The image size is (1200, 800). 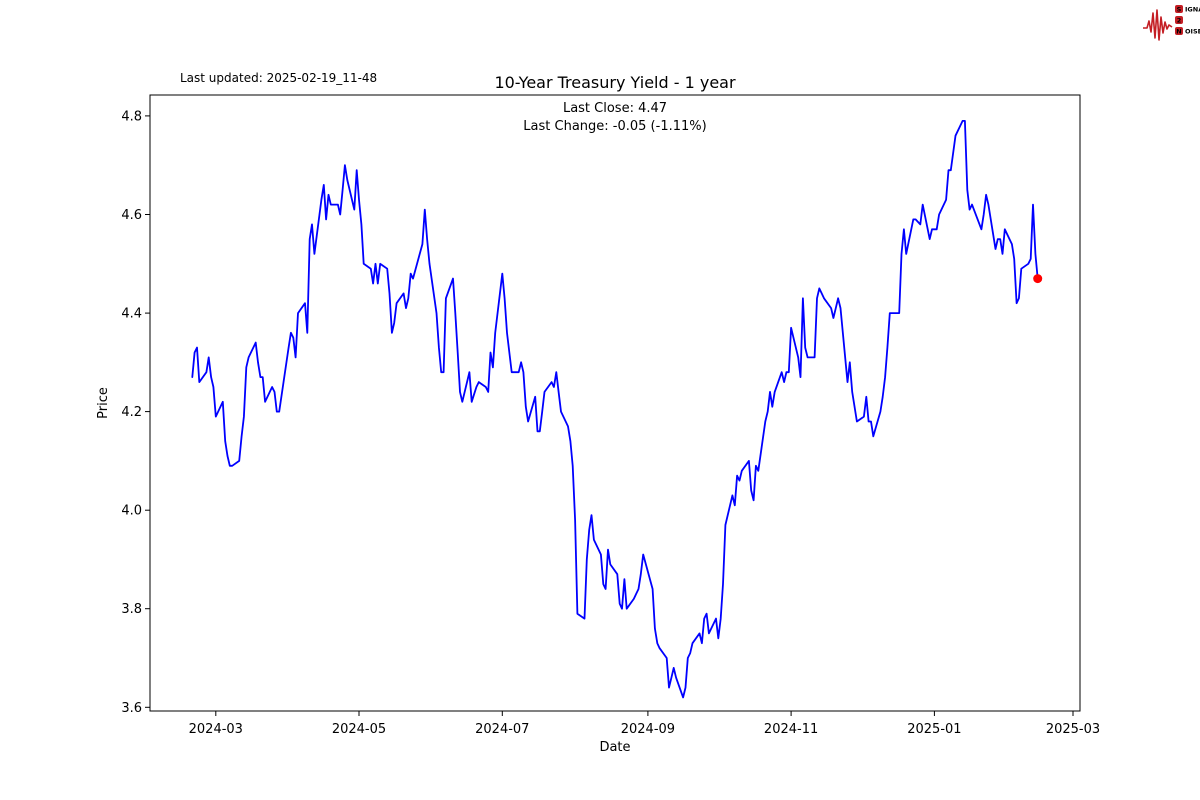 What do you see at coordinates (131, 116) in the screenshot?
I see `y-tick-label: 4.8` at bounding box center [131, 116].